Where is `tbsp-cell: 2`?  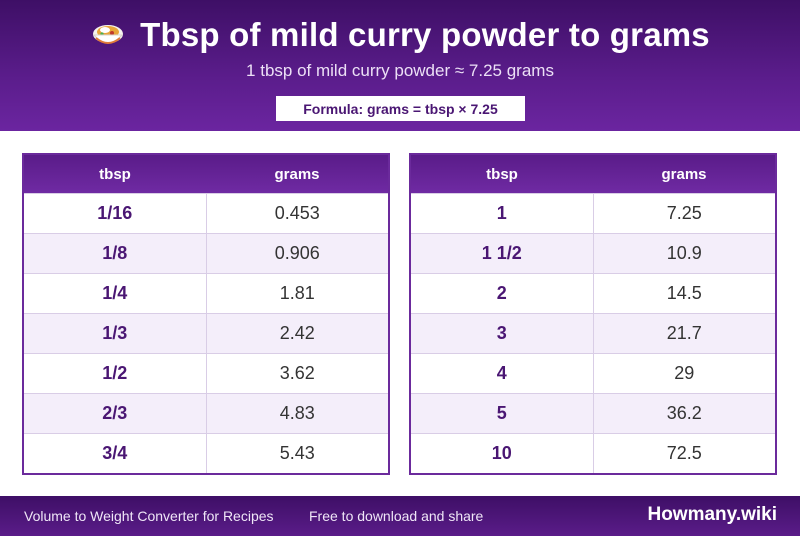 tbsp-cell: 2 is located at coordinates (502, 293).